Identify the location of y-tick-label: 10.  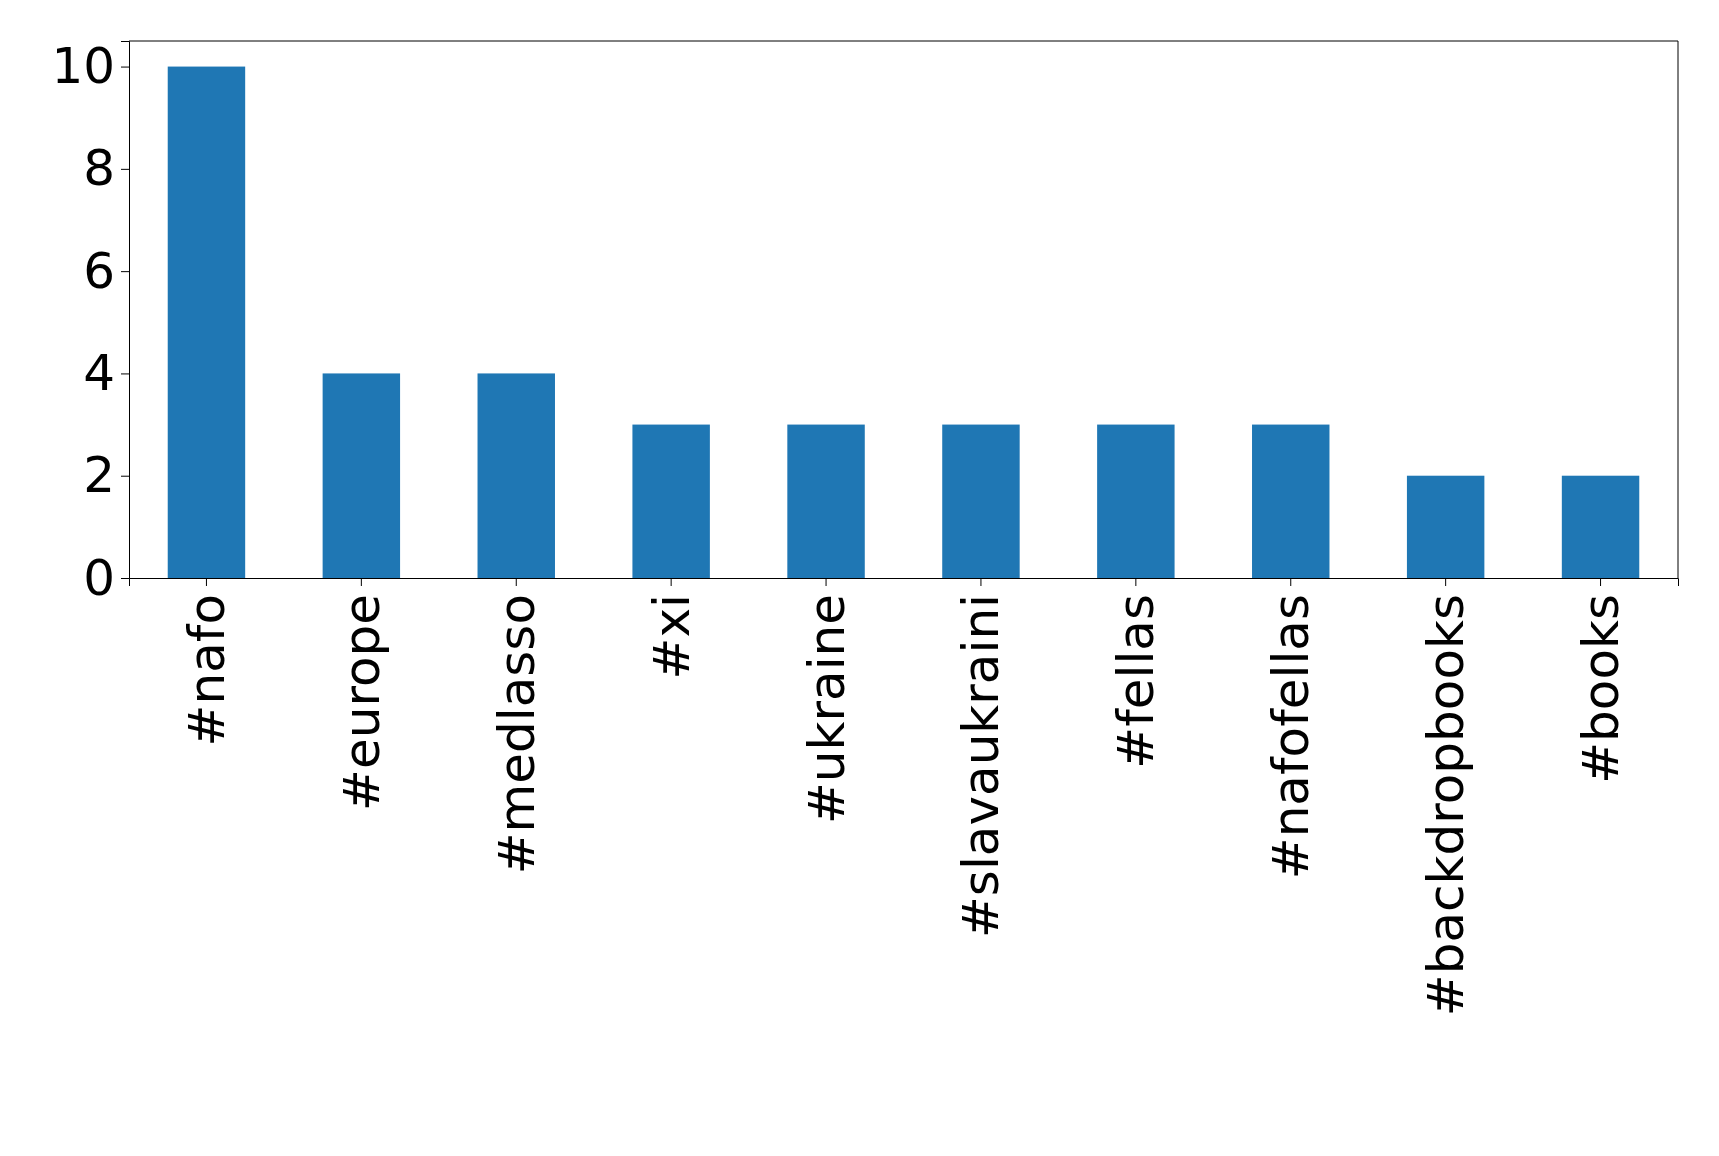
(83, 66).